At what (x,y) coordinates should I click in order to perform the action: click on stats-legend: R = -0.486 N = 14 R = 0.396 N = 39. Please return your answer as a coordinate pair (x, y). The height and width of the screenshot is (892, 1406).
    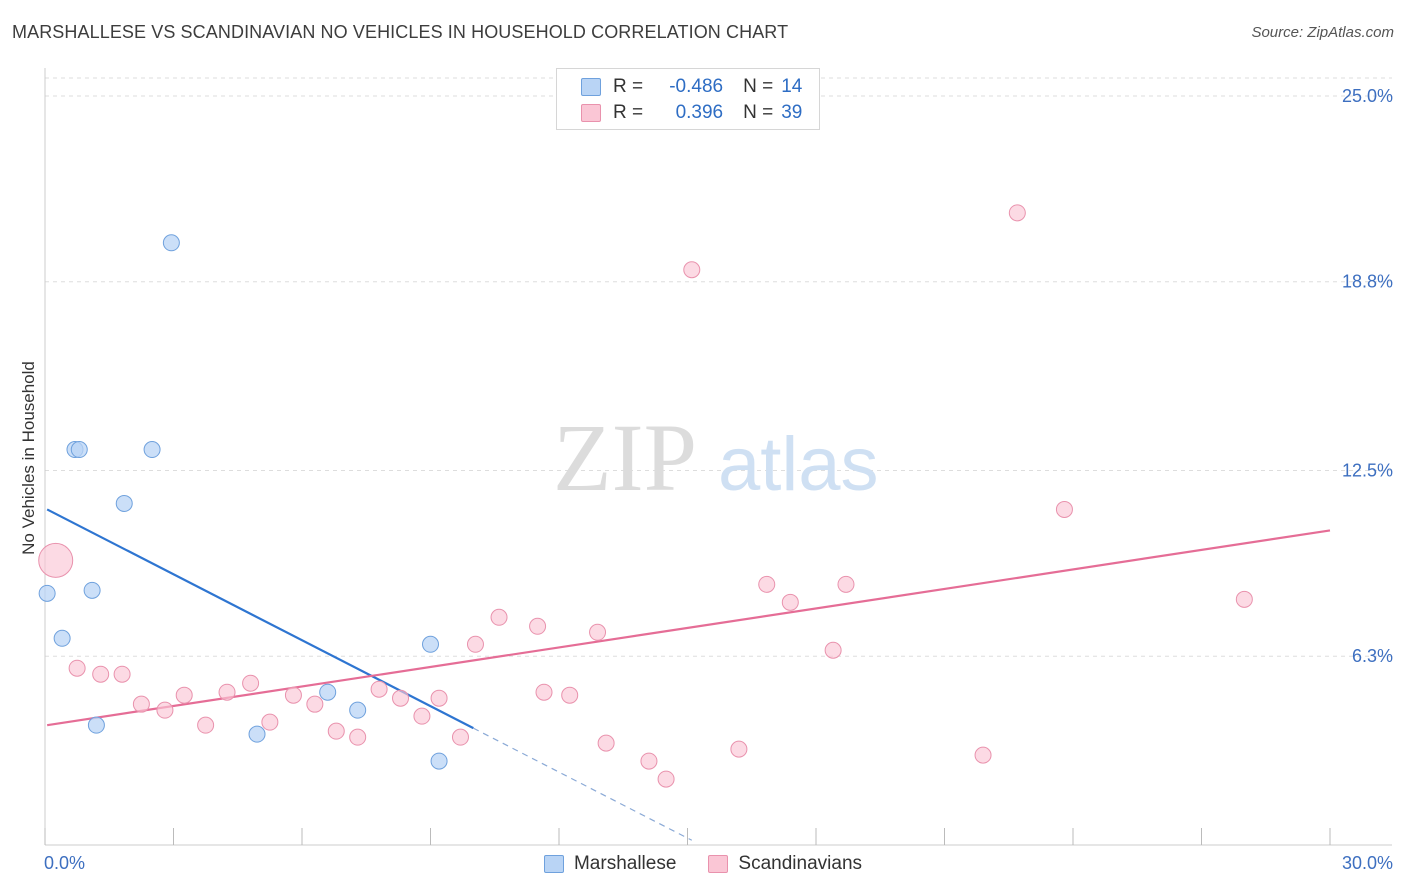
    Looking at the image, I should click on (688, 99).